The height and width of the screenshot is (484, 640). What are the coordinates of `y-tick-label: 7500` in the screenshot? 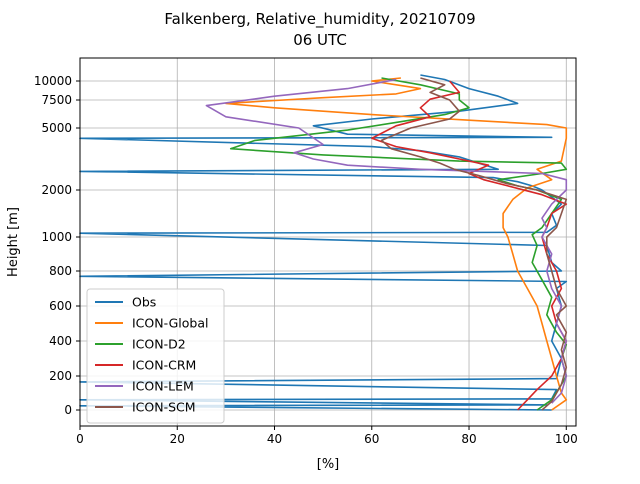 It's located at (56, 100).